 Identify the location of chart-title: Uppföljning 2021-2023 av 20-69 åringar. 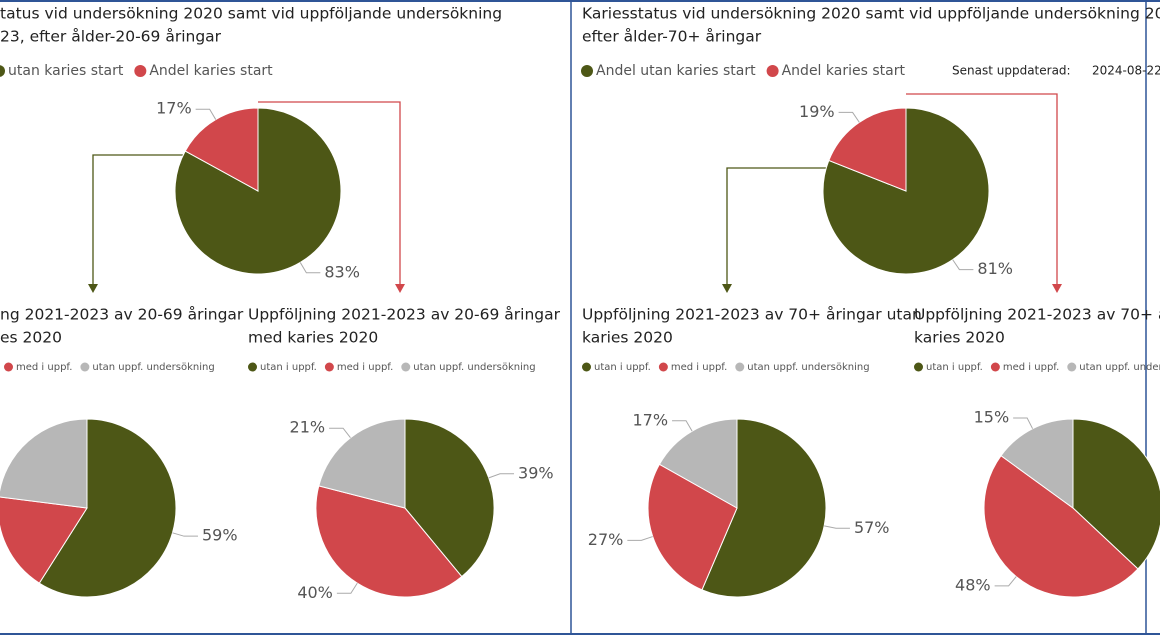
(404, 315).